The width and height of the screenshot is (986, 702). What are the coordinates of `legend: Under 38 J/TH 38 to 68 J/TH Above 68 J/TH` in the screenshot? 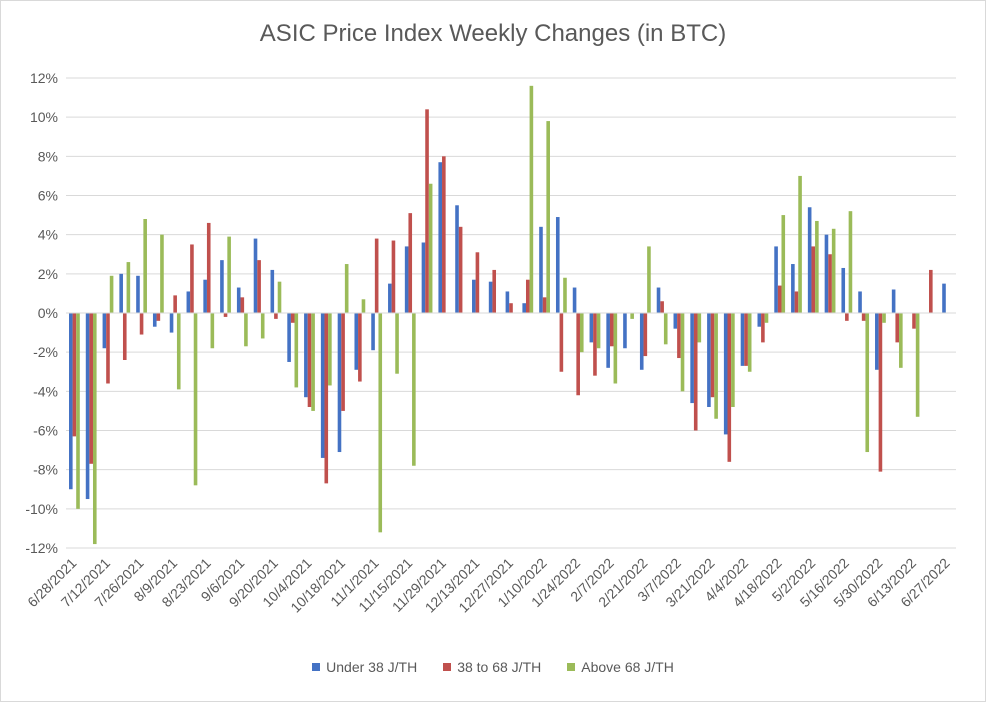 It's located at (493, 667).